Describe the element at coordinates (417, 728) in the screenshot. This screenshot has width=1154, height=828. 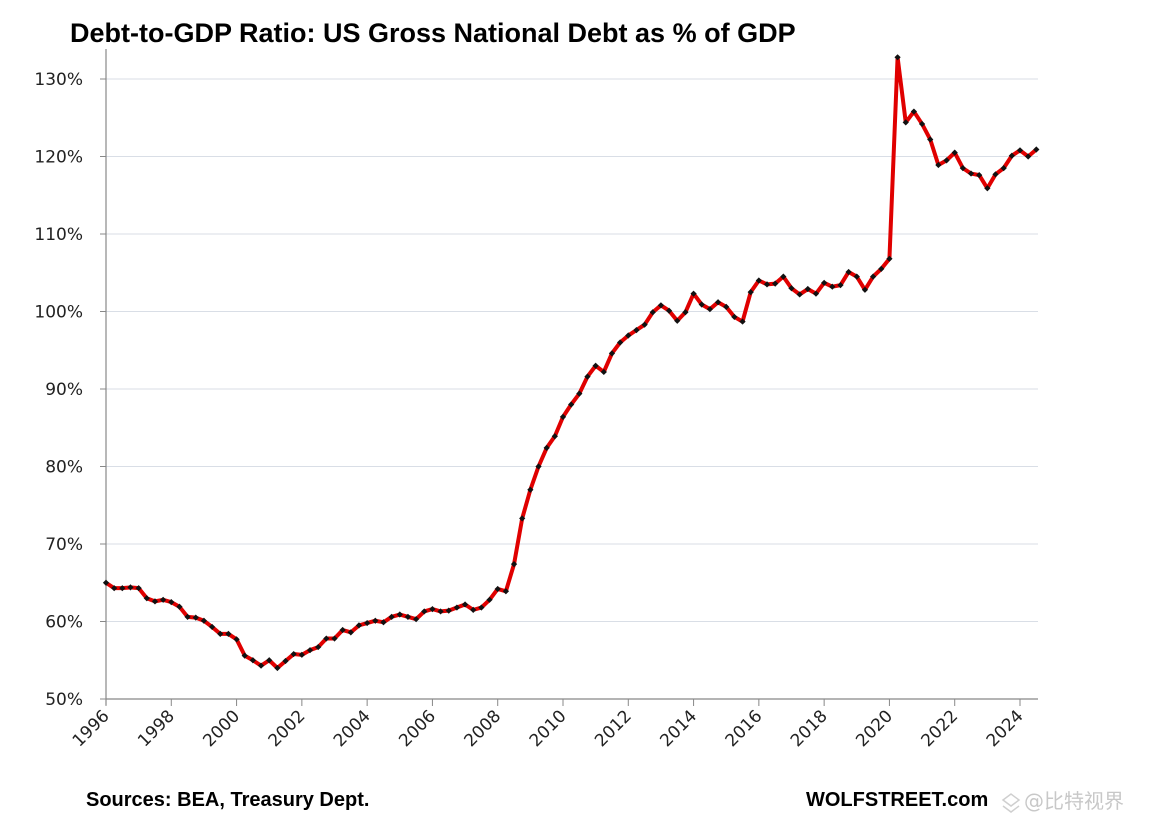
I see `x-tick-label: 2006` at that location.